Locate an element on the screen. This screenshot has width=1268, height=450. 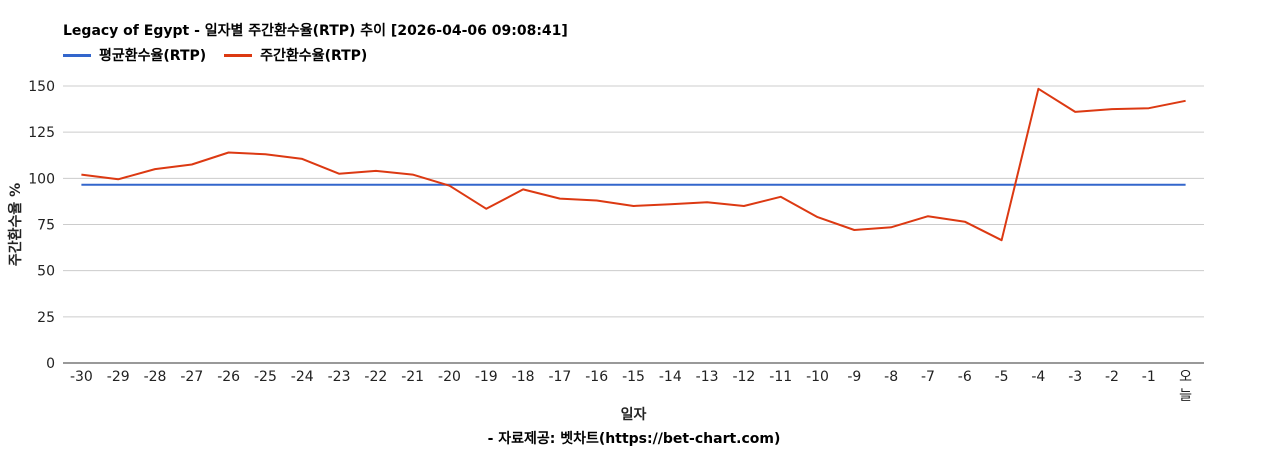
legend: 평균환수율(RTP) 주간환수율(RTP) is located at coordinates (215, 55).